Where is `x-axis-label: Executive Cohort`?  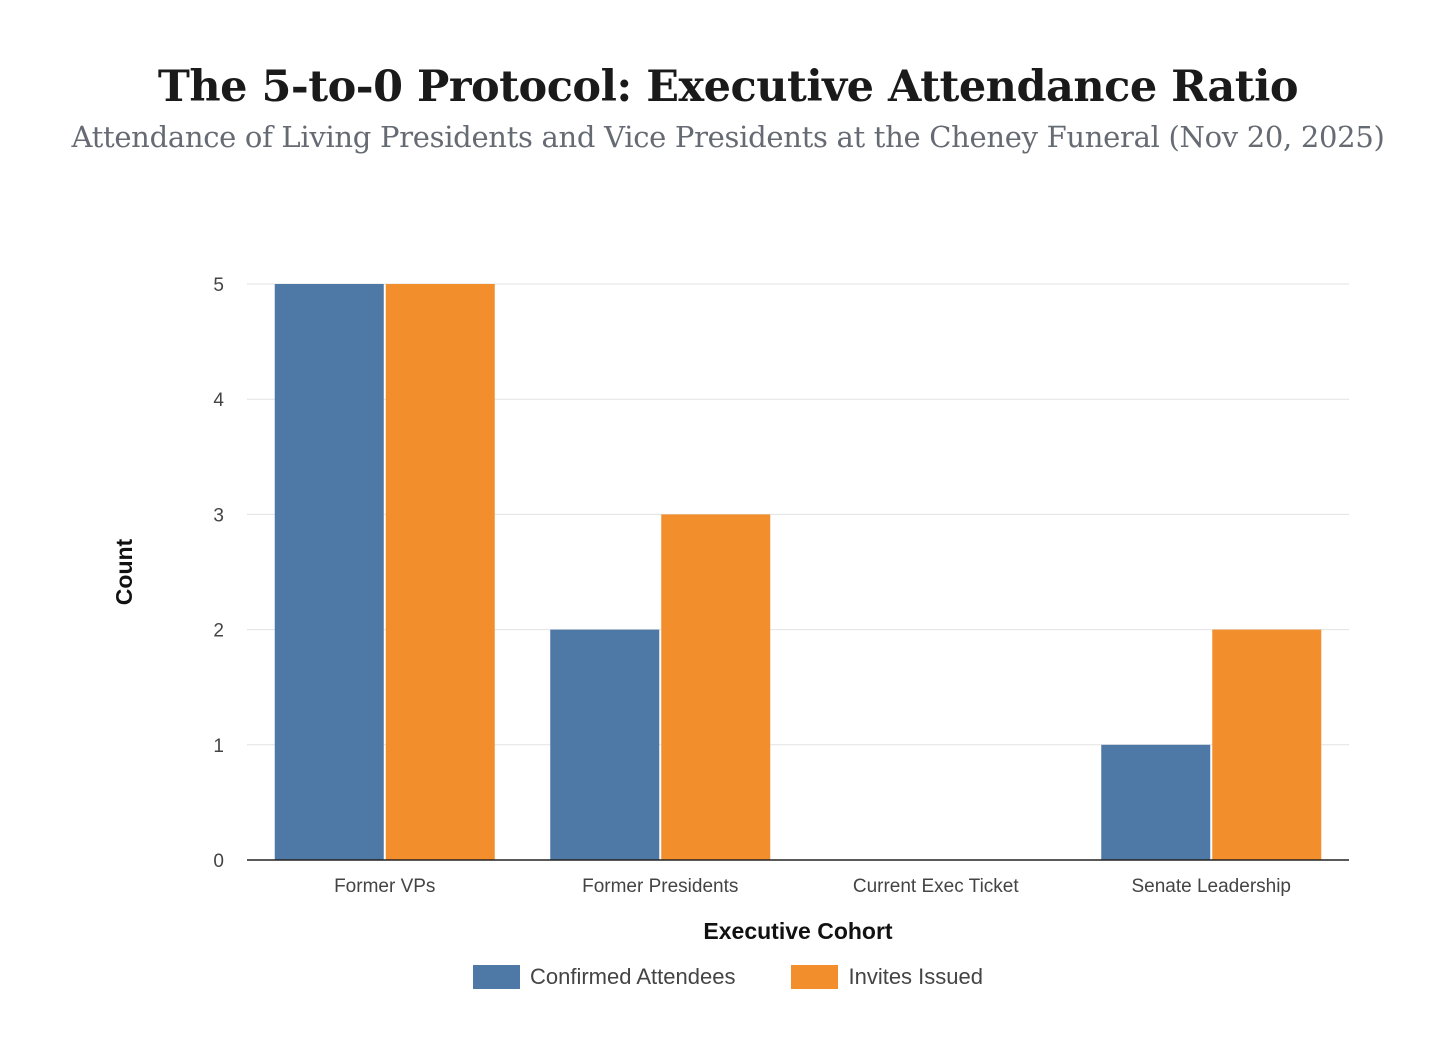
x-axis-label: Executive Cohort is located at coordinates (797, 931).